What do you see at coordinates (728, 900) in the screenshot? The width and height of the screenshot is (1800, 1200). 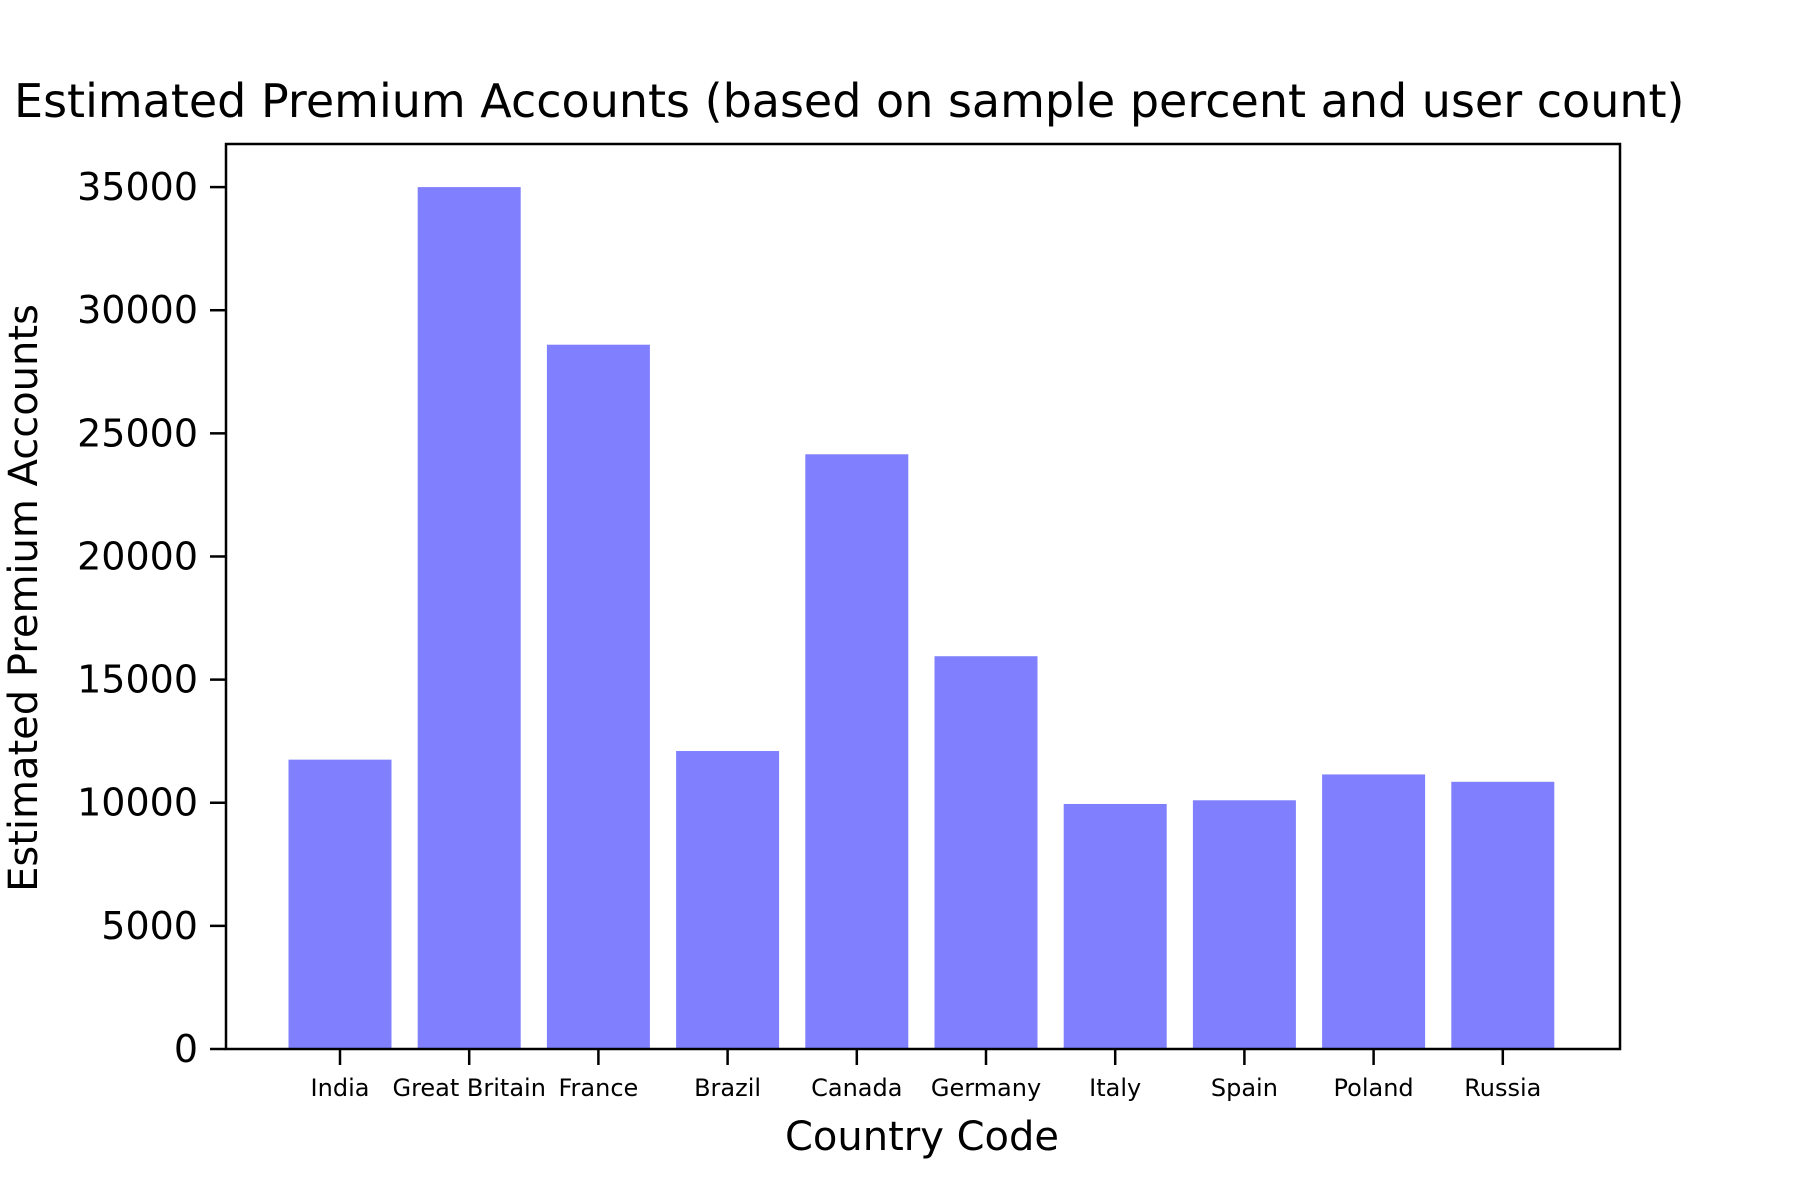 I see `bar-brazil` at bounding box center [728, 900].